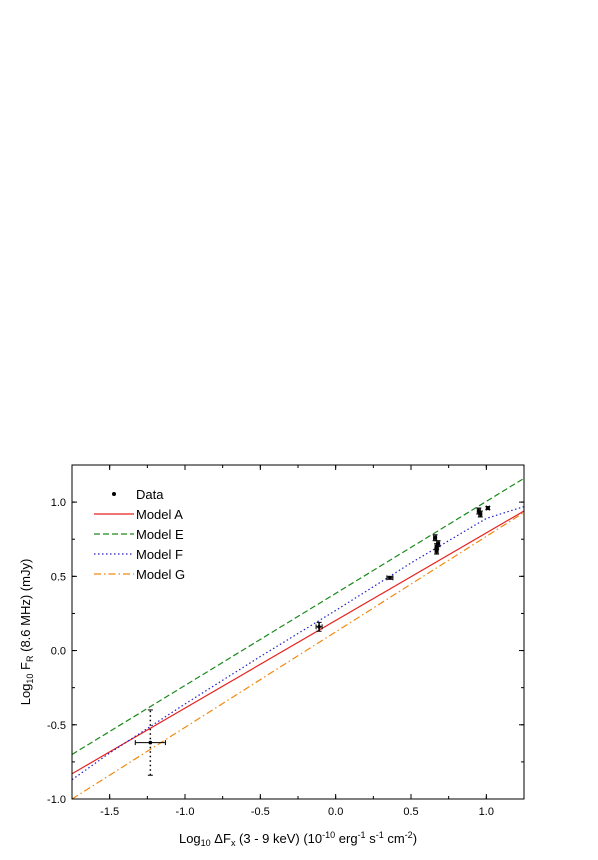 The height and width of the screenshot is (860, 598). What do you see at coordinates (58, 503) in the screenshot?
I see `y-tick-label: 1.0` at bounding box center [58, 503].